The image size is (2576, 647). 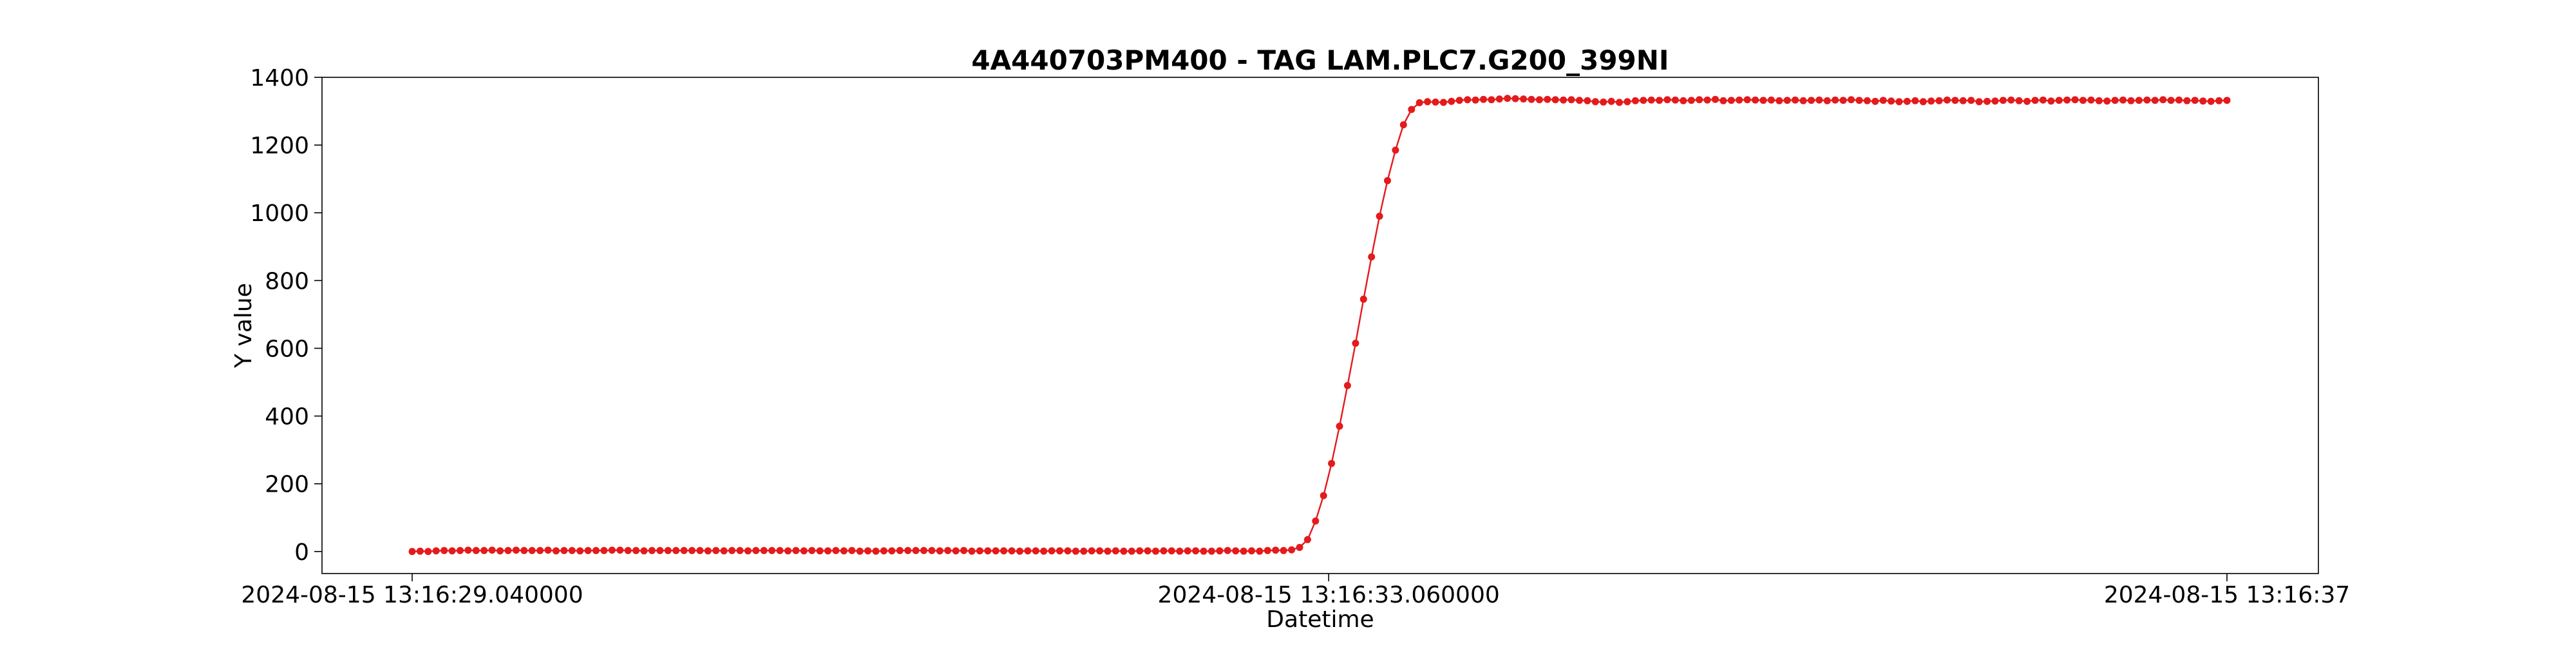 I want to click on y-tick-label: 1400, so click(x=279, y=78).